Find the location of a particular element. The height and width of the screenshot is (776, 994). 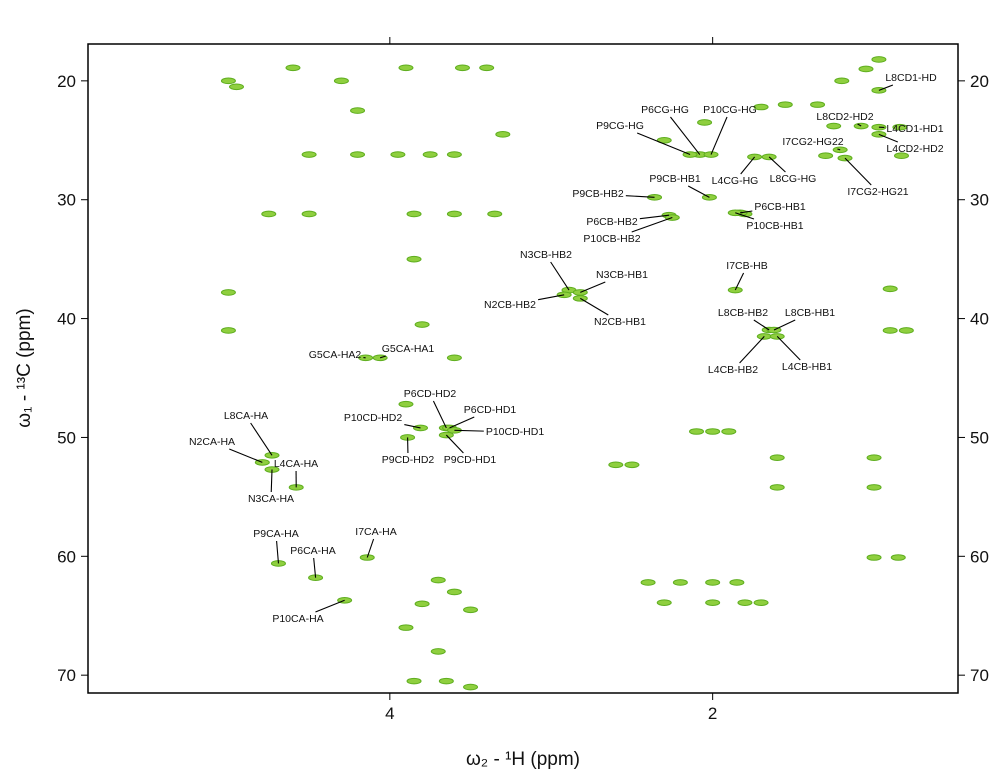

peak-label: P9CA-HA is located at coordinates (276, 534).